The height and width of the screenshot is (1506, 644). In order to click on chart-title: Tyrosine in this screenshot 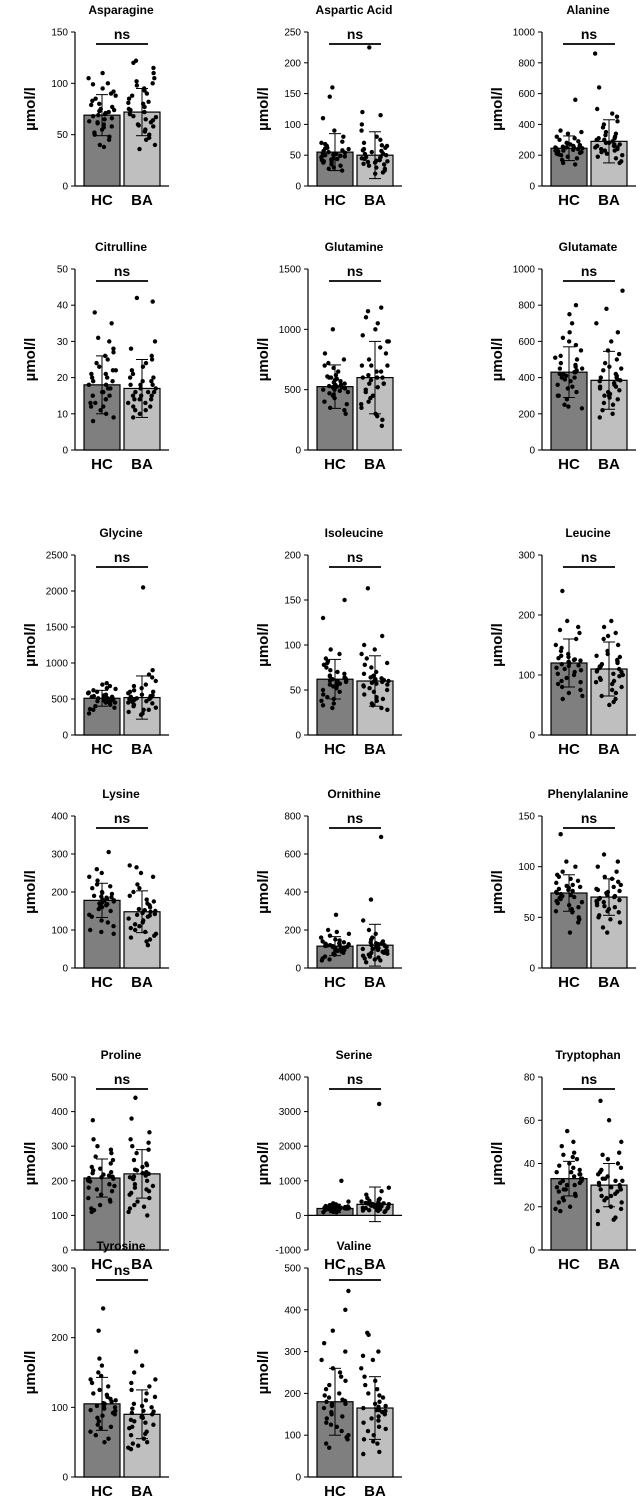, I will do `click(120, 1246)`.